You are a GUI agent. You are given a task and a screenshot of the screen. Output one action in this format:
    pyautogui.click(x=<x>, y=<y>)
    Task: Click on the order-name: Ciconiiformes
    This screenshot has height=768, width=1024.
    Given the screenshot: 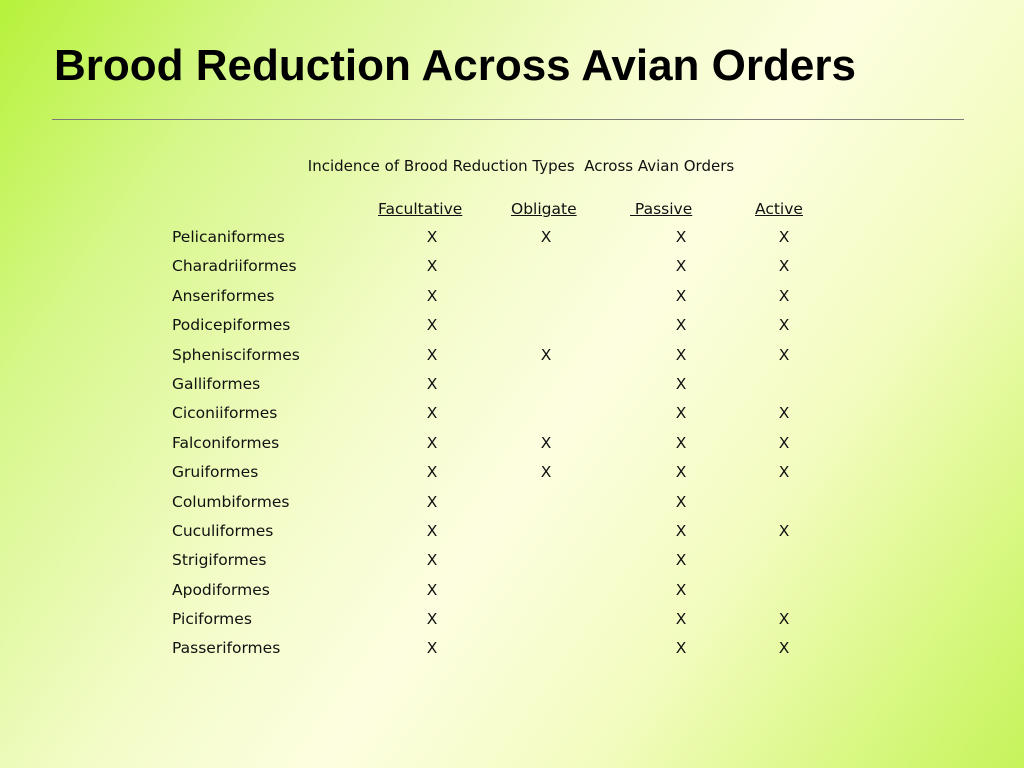 What is the action you would take?
    pyautogui.click(x=225, y=413)
    